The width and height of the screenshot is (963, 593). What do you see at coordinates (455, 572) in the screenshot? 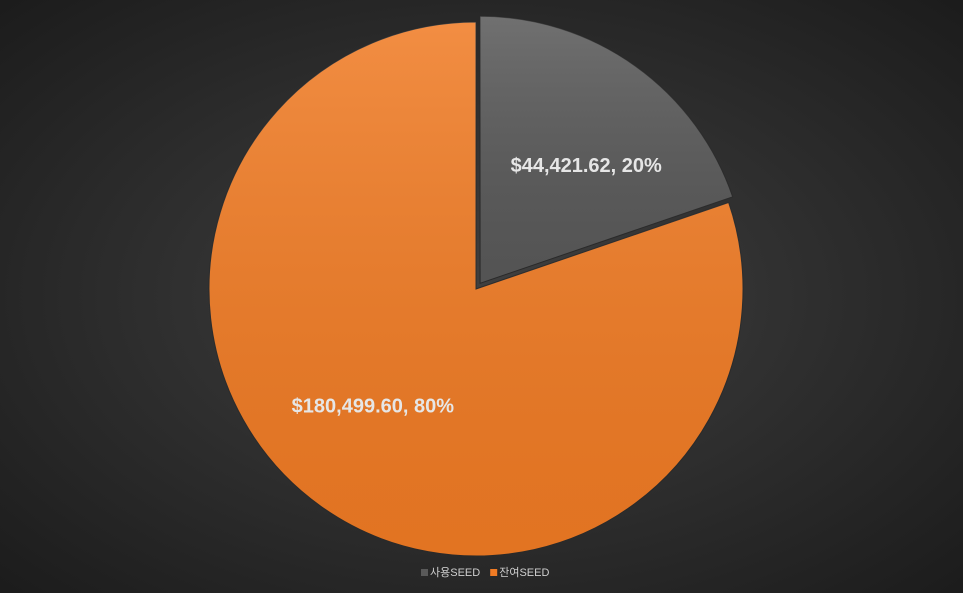
I see `legend-label: 사용SEED` at bounding box center [455, 572].